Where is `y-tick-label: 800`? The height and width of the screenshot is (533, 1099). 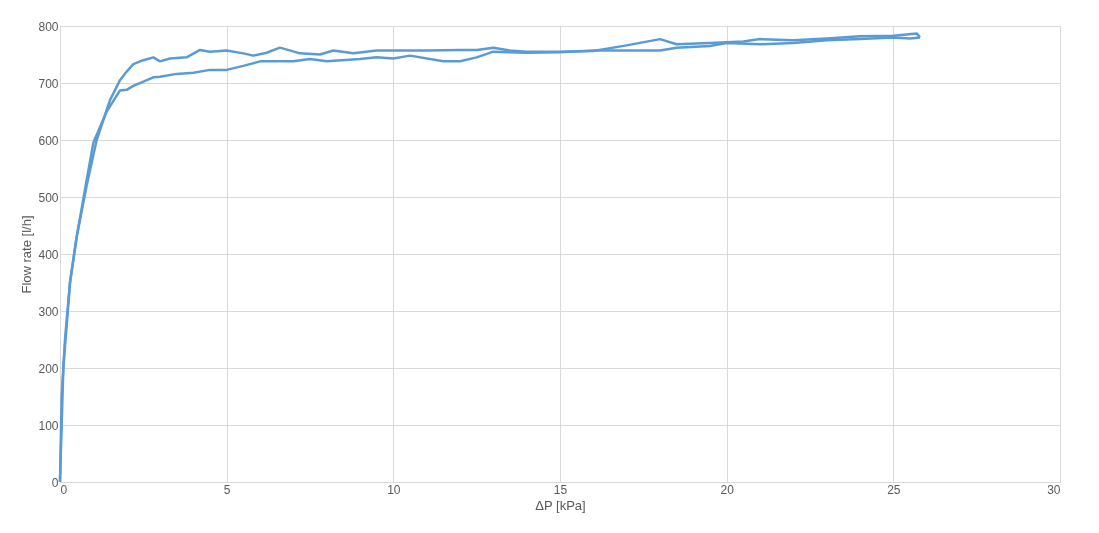
y-tick-label: 800 is located at coordinates (48, 26).